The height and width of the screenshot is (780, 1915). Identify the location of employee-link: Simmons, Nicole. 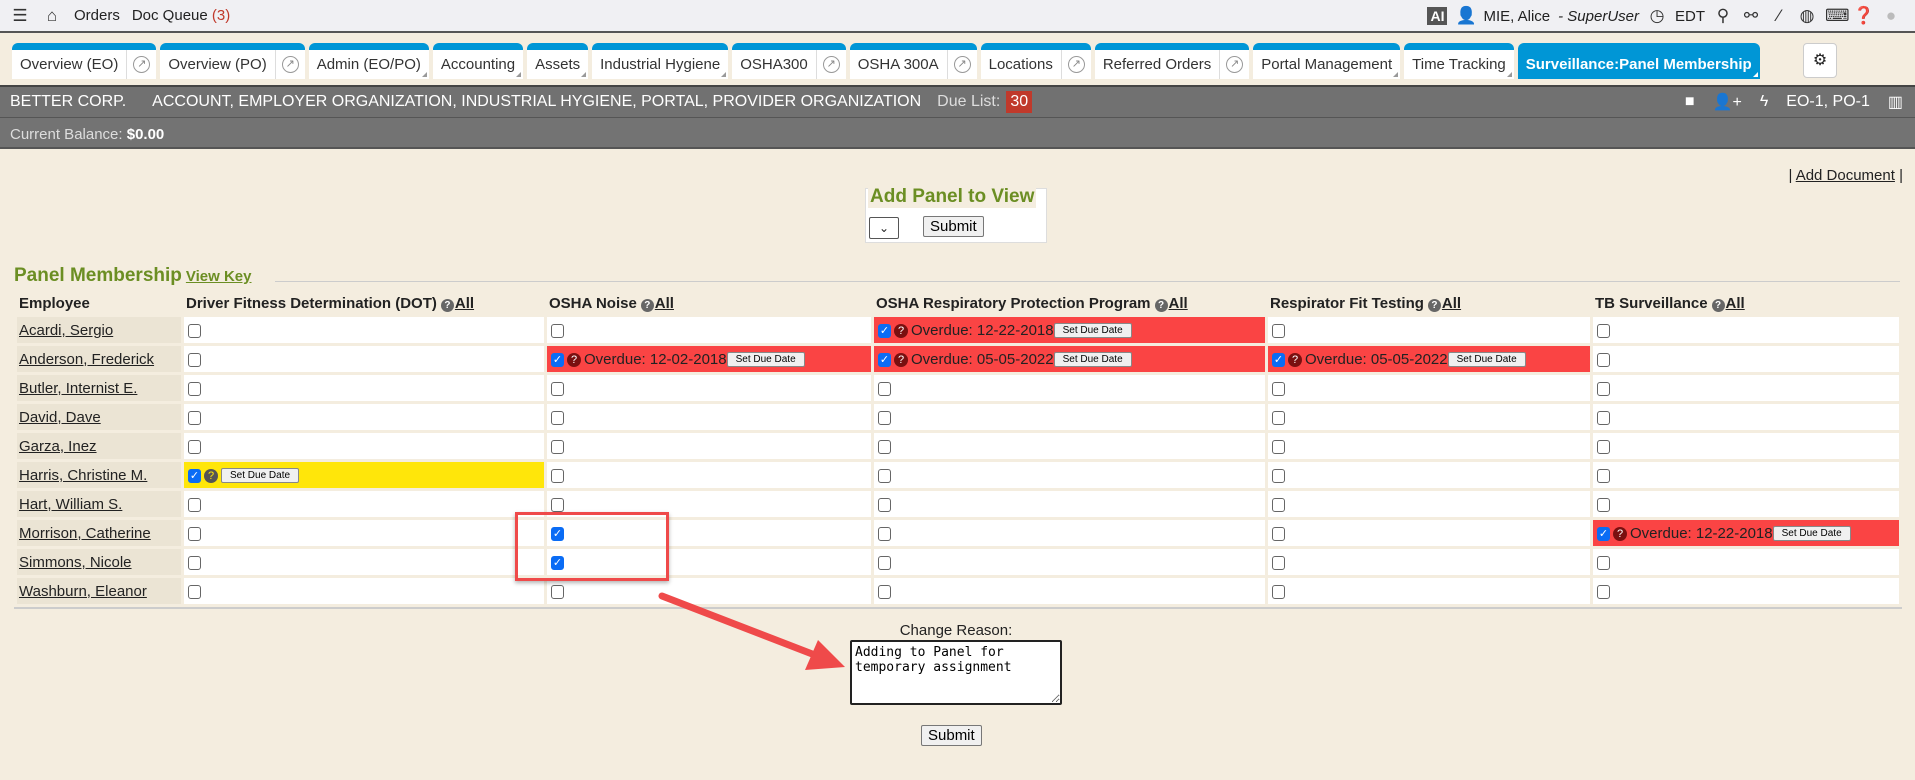
(75, 562).